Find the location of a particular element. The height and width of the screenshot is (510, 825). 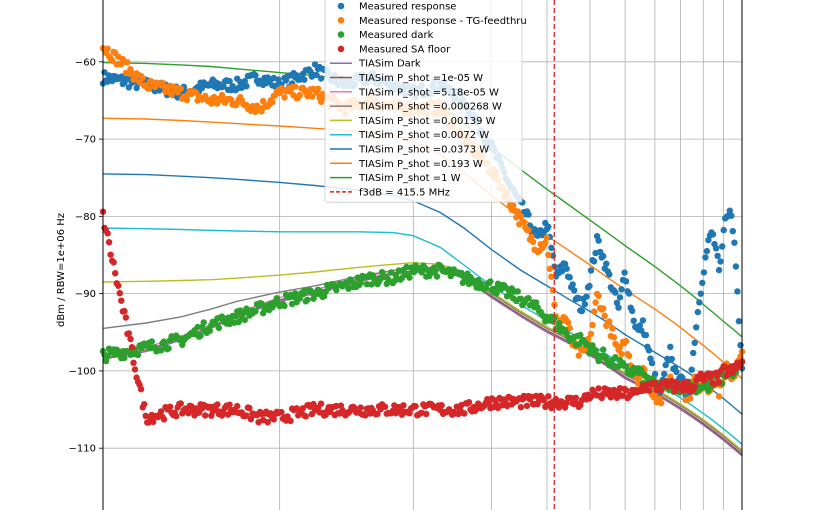

legend-entry: TIASim P_shot =0.00139 W is located at coordinates (413, 121).